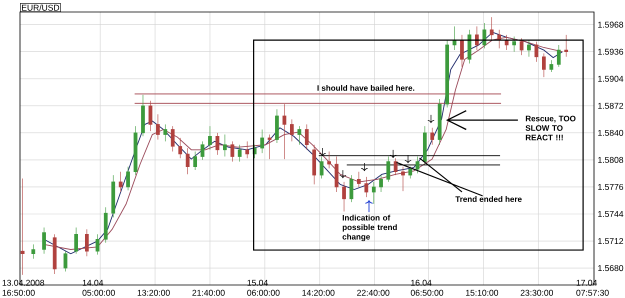 The width and height of the screenshot is (625, 298). Describe the element at coordinates (611, 25) in the screenshot. I see `y-tick-label: 1.5968` at that location.